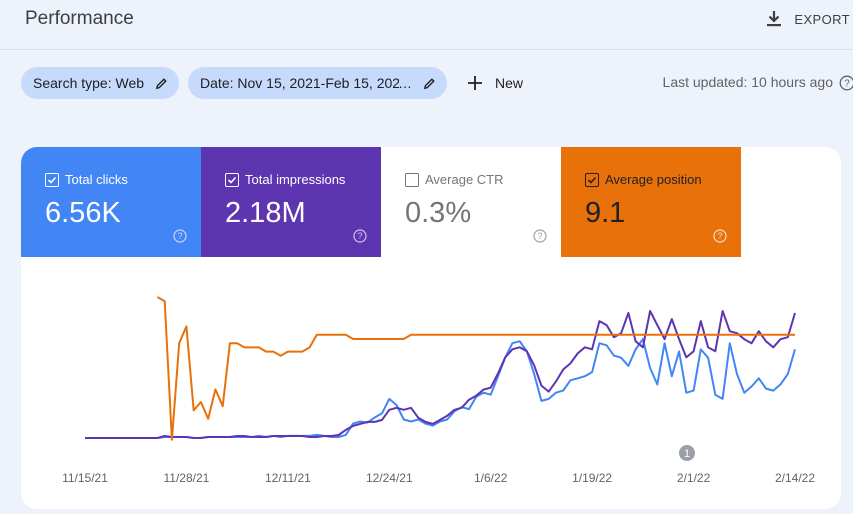 The height and width of the screenshot is (514, 853). Describe the element at coordinates (186, 478) in the screenshot. I see `x-tick-label: 11/28/21` at that location.